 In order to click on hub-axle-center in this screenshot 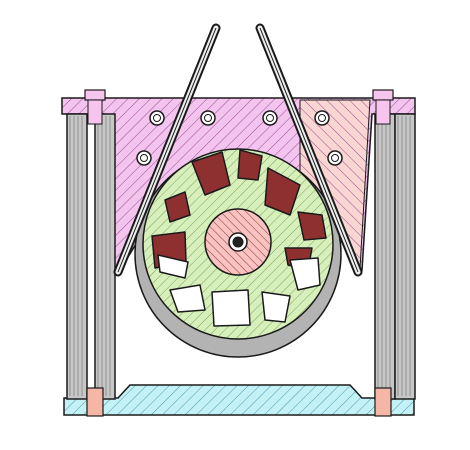, I will do `click(238, 242)`.